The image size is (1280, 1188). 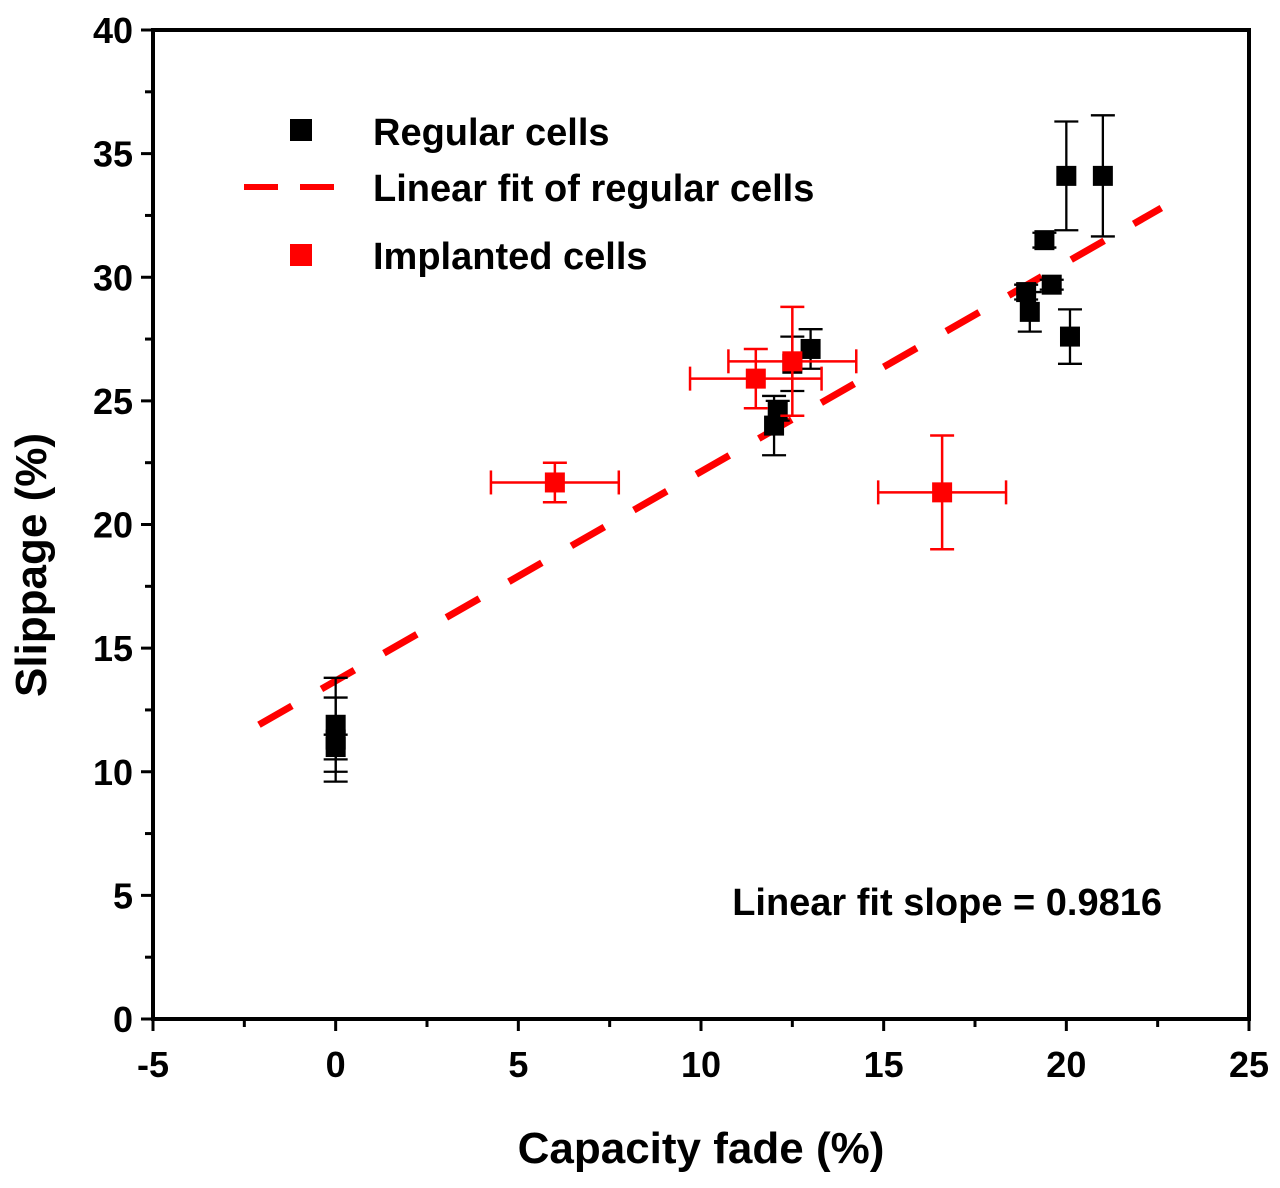 What do you see at coordinates (113, 401) in the screenshot?
I see `y-tick-label: 25` at bounding box center [113, 401].